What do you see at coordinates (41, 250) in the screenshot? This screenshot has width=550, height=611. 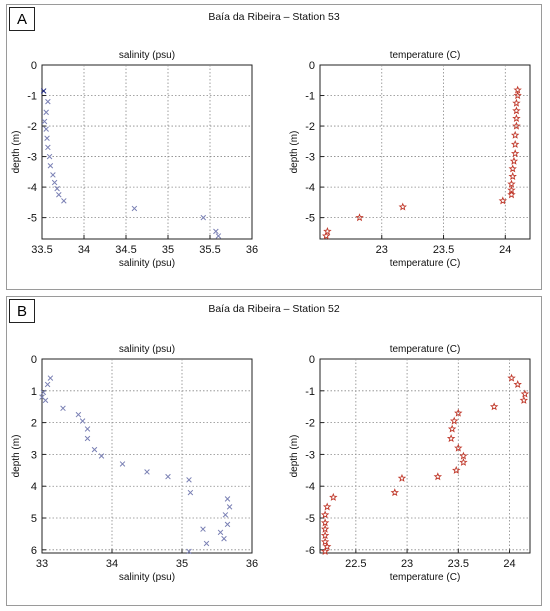 I see `x-tick-label: 33.5` at bounding box center [41, 250].